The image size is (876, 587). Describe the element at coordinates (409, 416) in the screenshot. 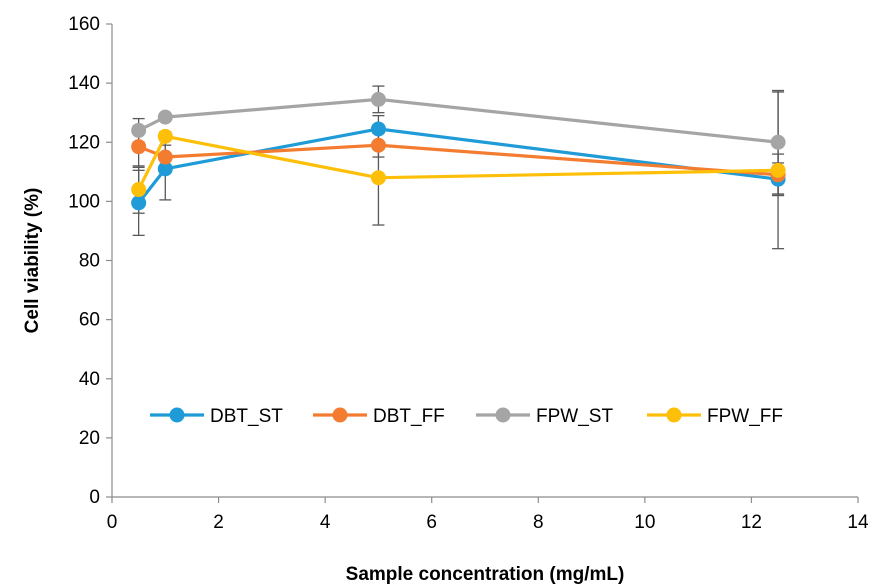

I see `legend-label-dbt-ff: DBT_FF` at that location.